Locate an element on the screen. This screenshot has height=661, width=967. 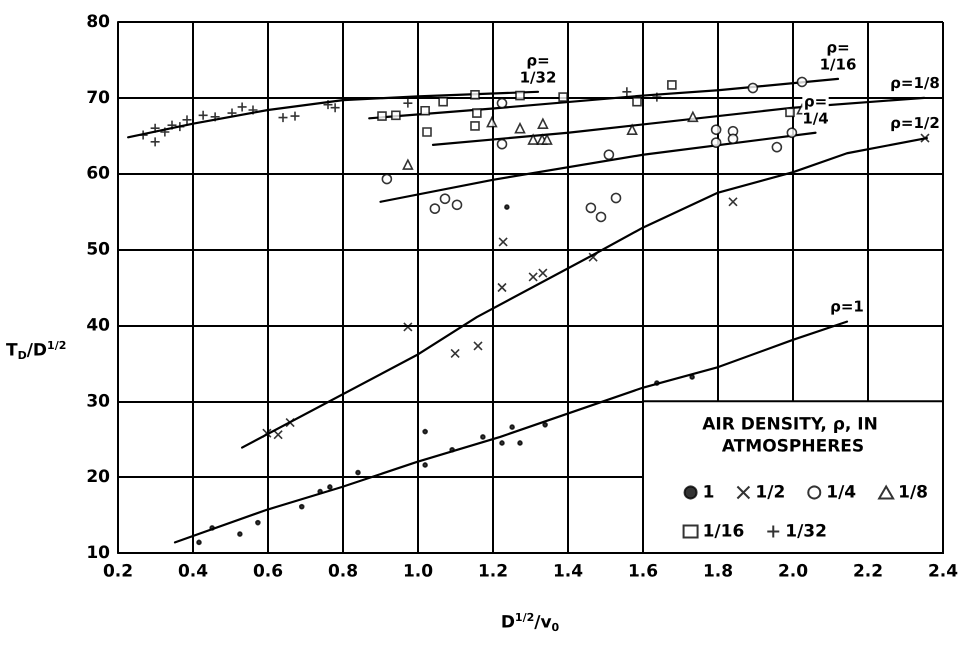
legend-label: 1 is located at coordinates (708, 492).